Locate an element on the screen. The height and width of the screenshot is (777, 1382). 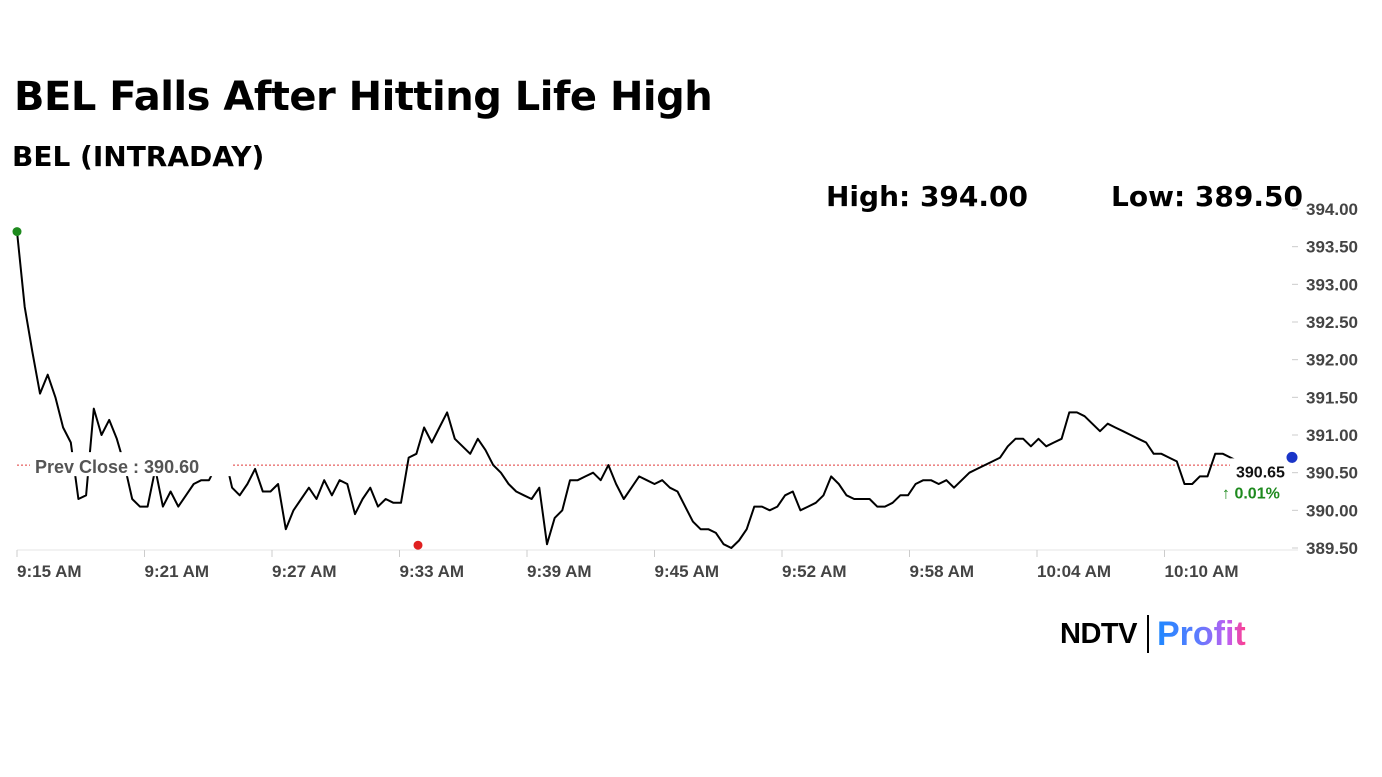
high-value-label: High: 394.00 is located at coordinates (927, 196).